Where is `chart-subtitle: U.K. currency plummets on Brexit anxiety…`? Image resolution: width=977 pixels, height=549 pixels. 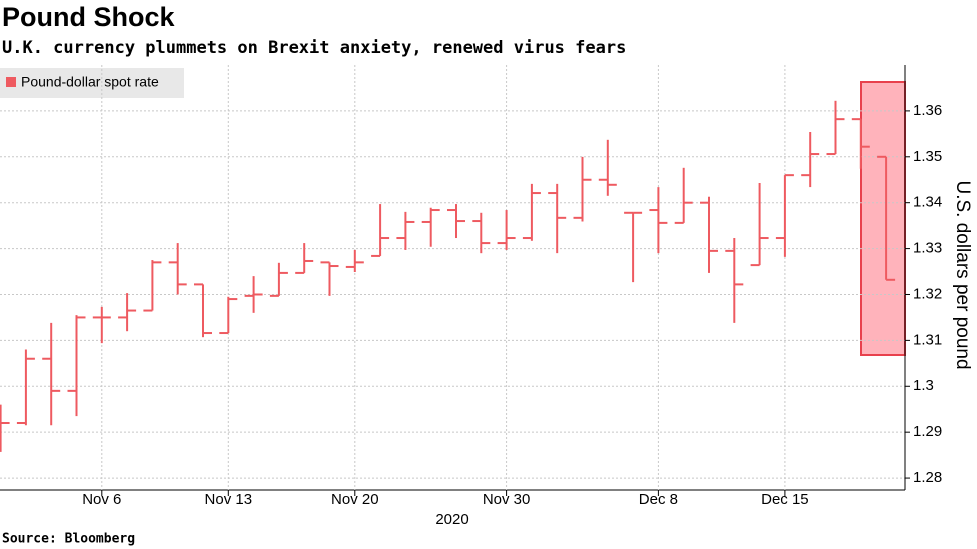
chart-subtitle: U.K. currency plummets on Brexit anxiety… is located at coordinates (314, 48).